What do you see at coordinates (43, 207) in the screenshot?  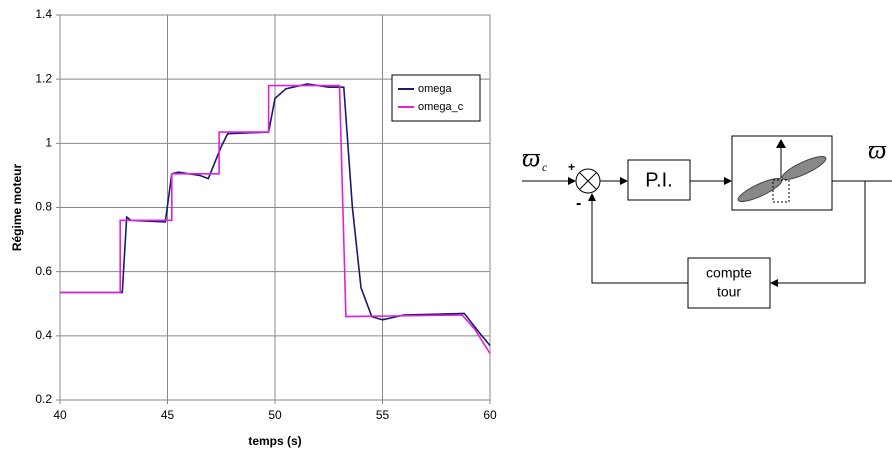 I see `y-tick-label: 0.8` at bounding box center [43, 207].